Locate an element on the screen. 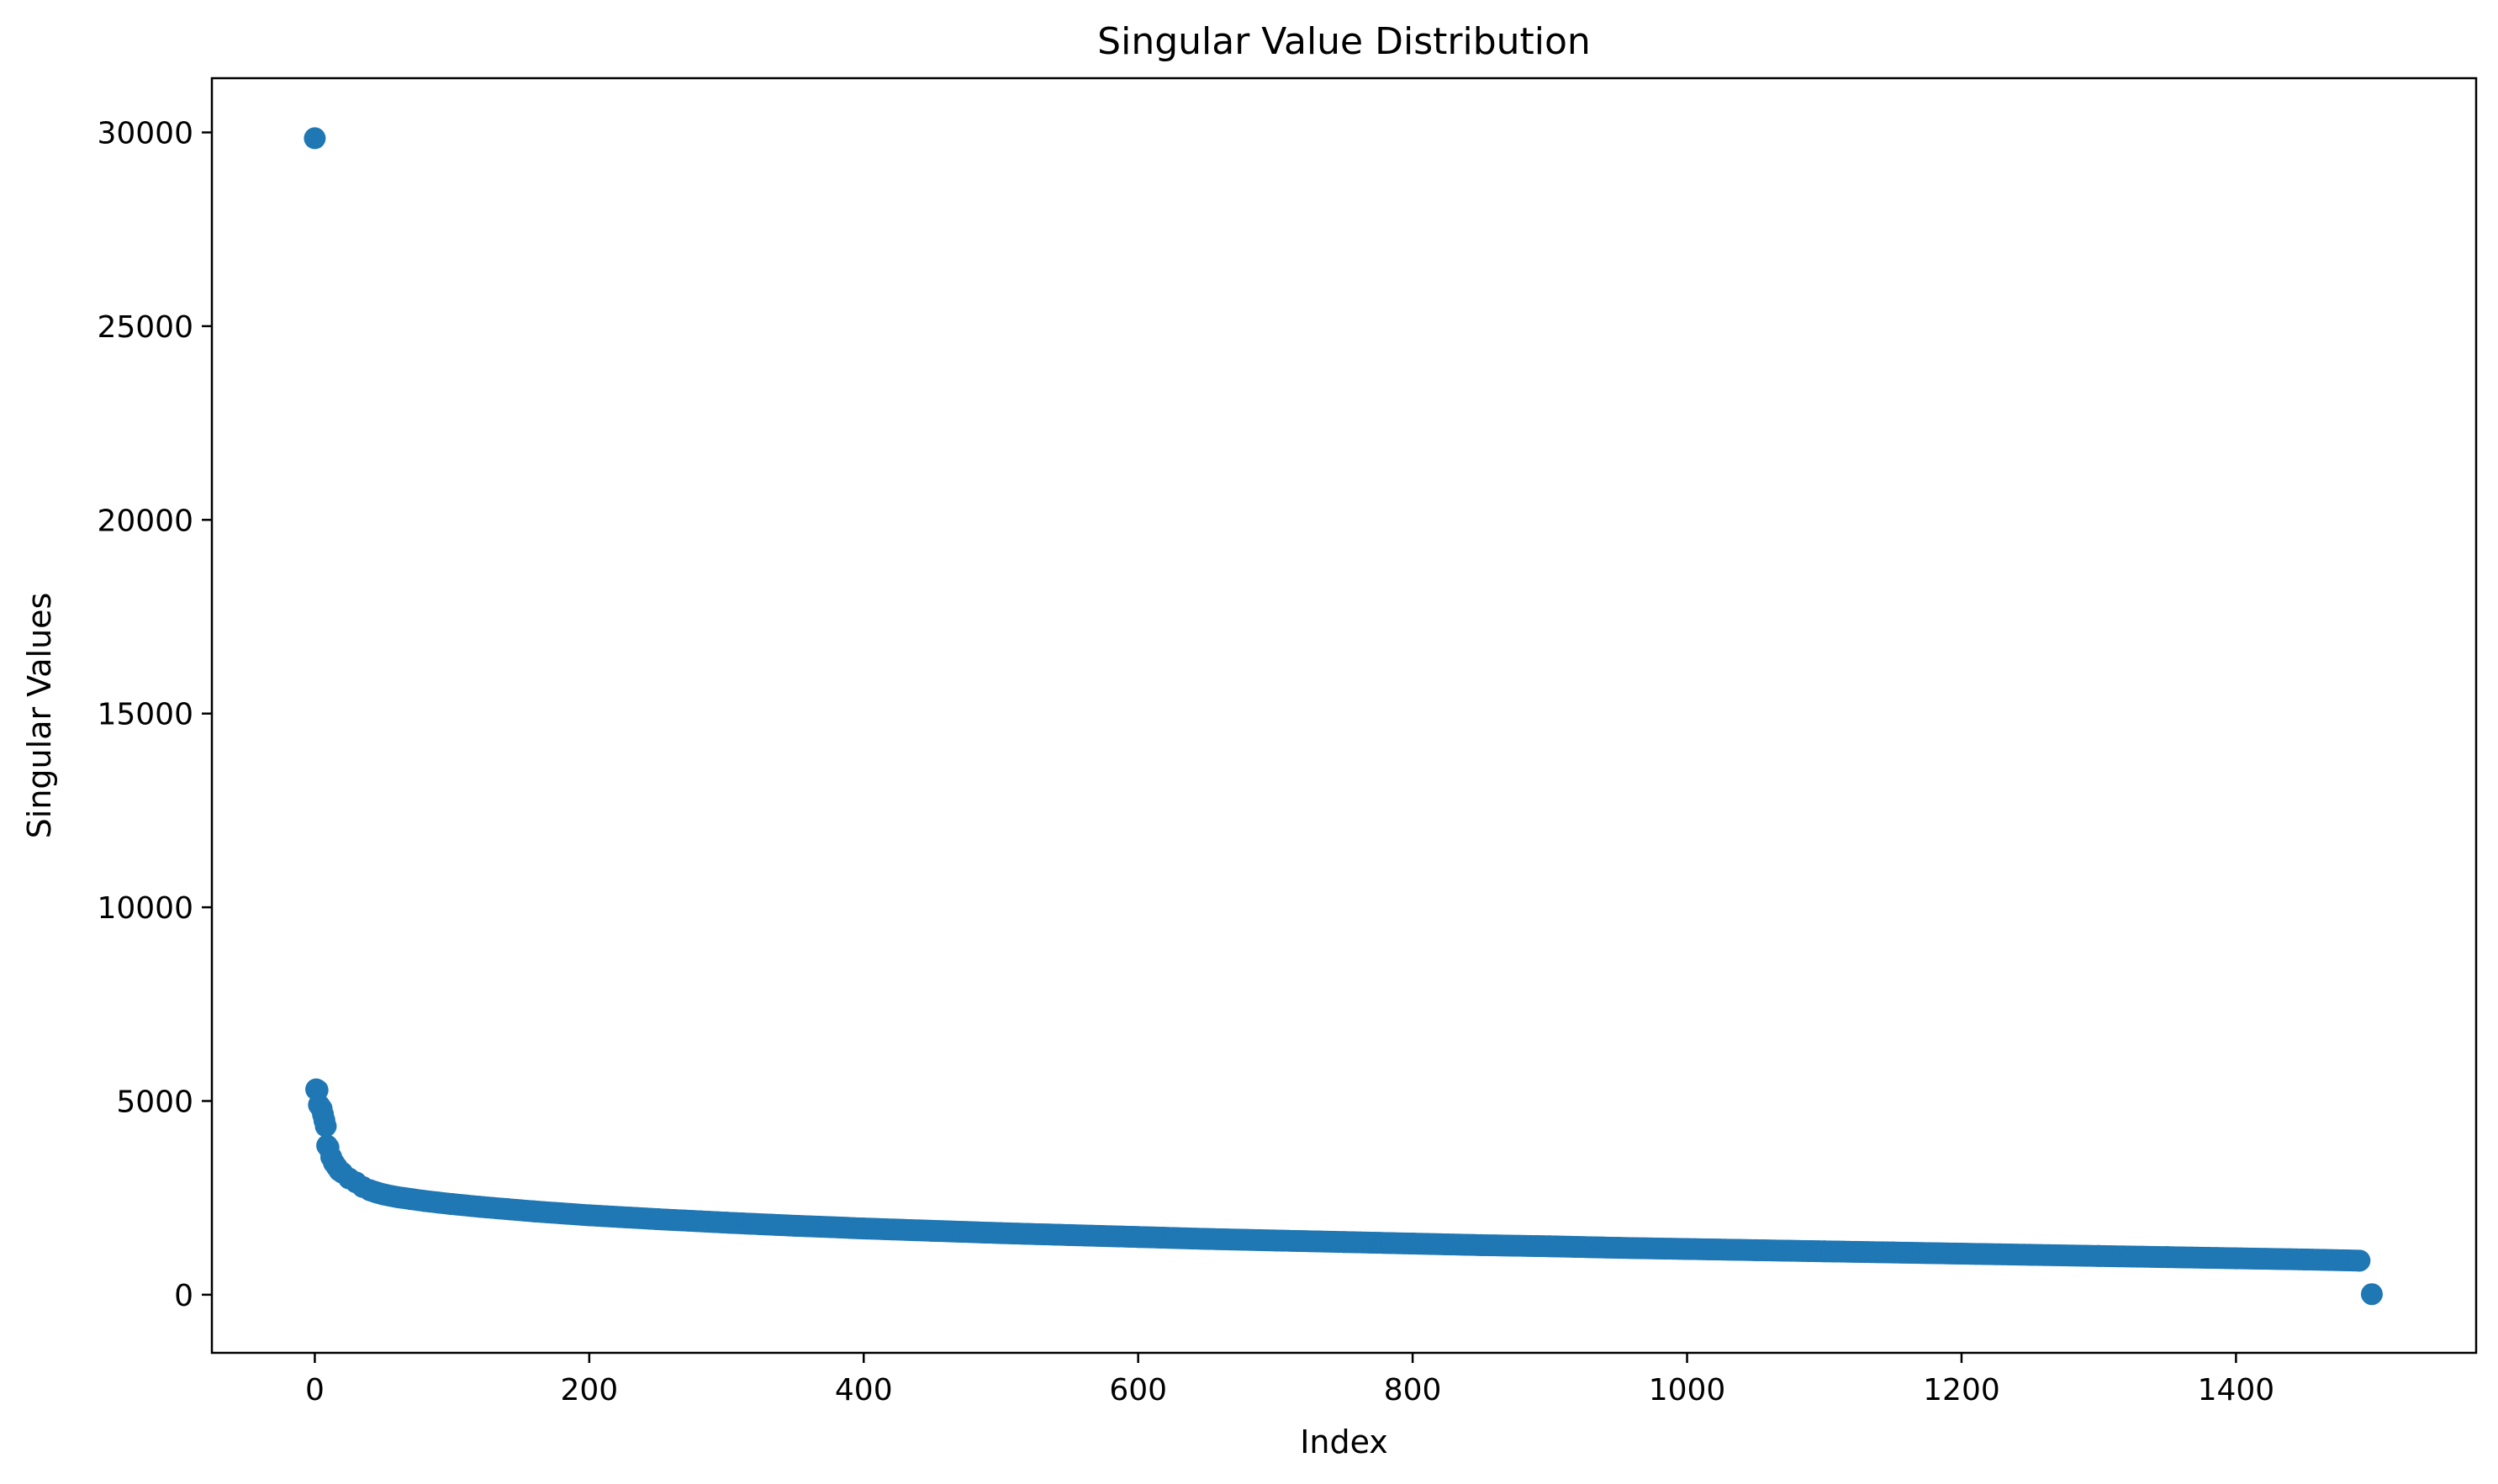  y-tick-label: 15000 is located at coordinates (145, 715).